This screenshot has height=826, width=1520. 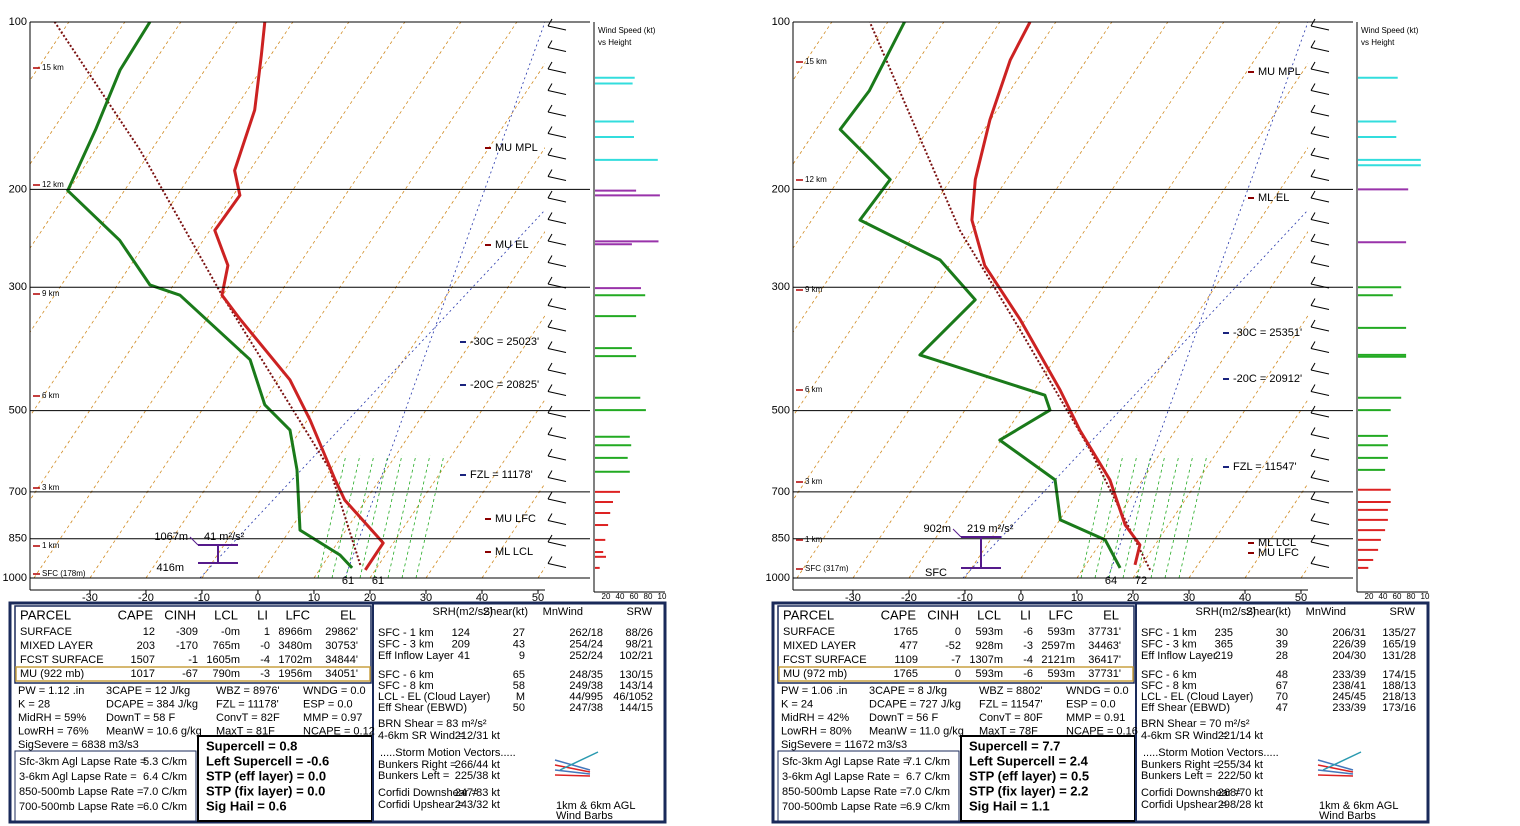 I want to click on kin-cell: 131/28, so click(x=1399, y=656).